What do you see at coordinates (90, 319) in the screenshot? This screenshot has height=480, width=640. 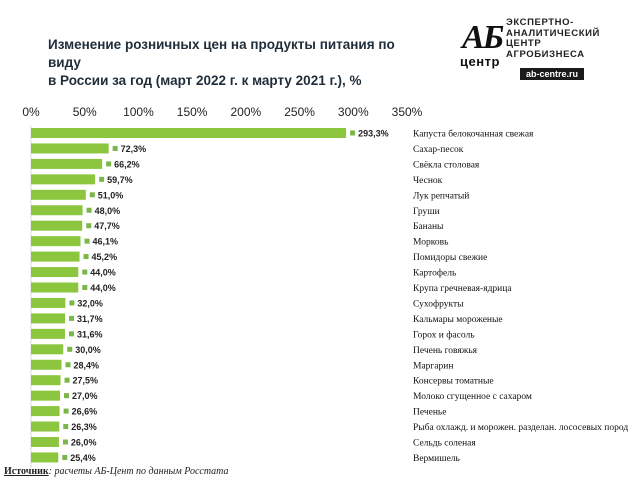 I see `bar-value-label: 31,7%` at bounding box center [90, 319].